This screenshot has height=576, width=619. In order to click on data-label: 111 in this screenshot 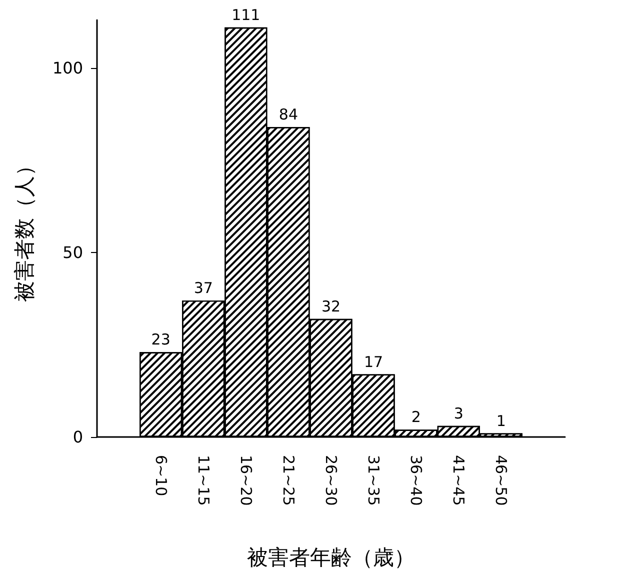, I will do `click(246, 15)`.